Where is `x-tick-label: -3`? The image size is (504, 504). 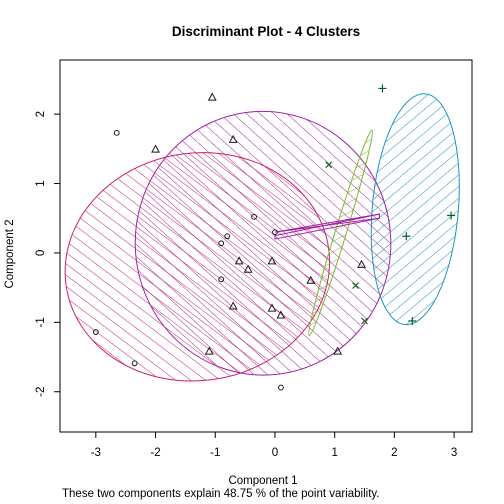
x-tick-label: -3 is located at coordinates (96, 453).